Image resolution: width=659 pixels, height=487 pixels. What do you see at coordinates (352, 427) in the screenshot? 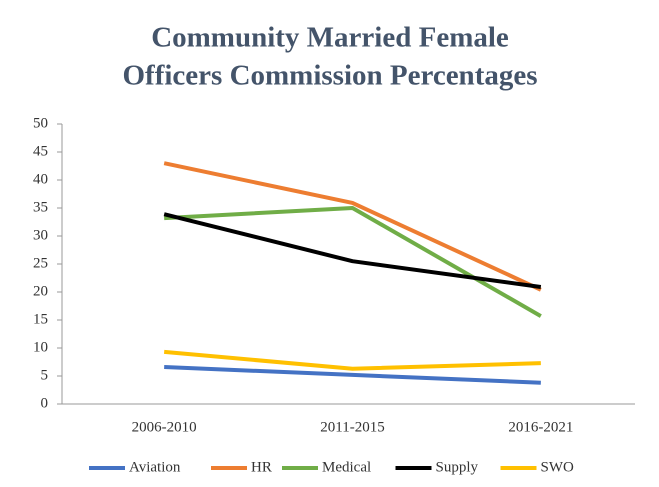
I see `x-tick-label: 2011-2015` at bounding box center [352, 427].